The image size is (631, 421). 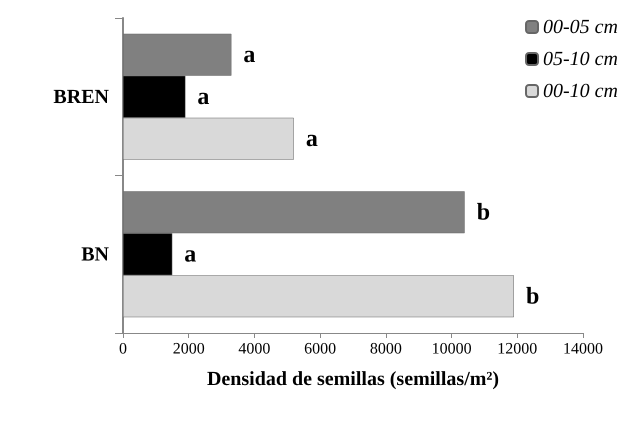 What do you see at coordinates (188, 349) in the screenshot?
I see `x-tick-label: 2000` at bounding box center [188, 349].